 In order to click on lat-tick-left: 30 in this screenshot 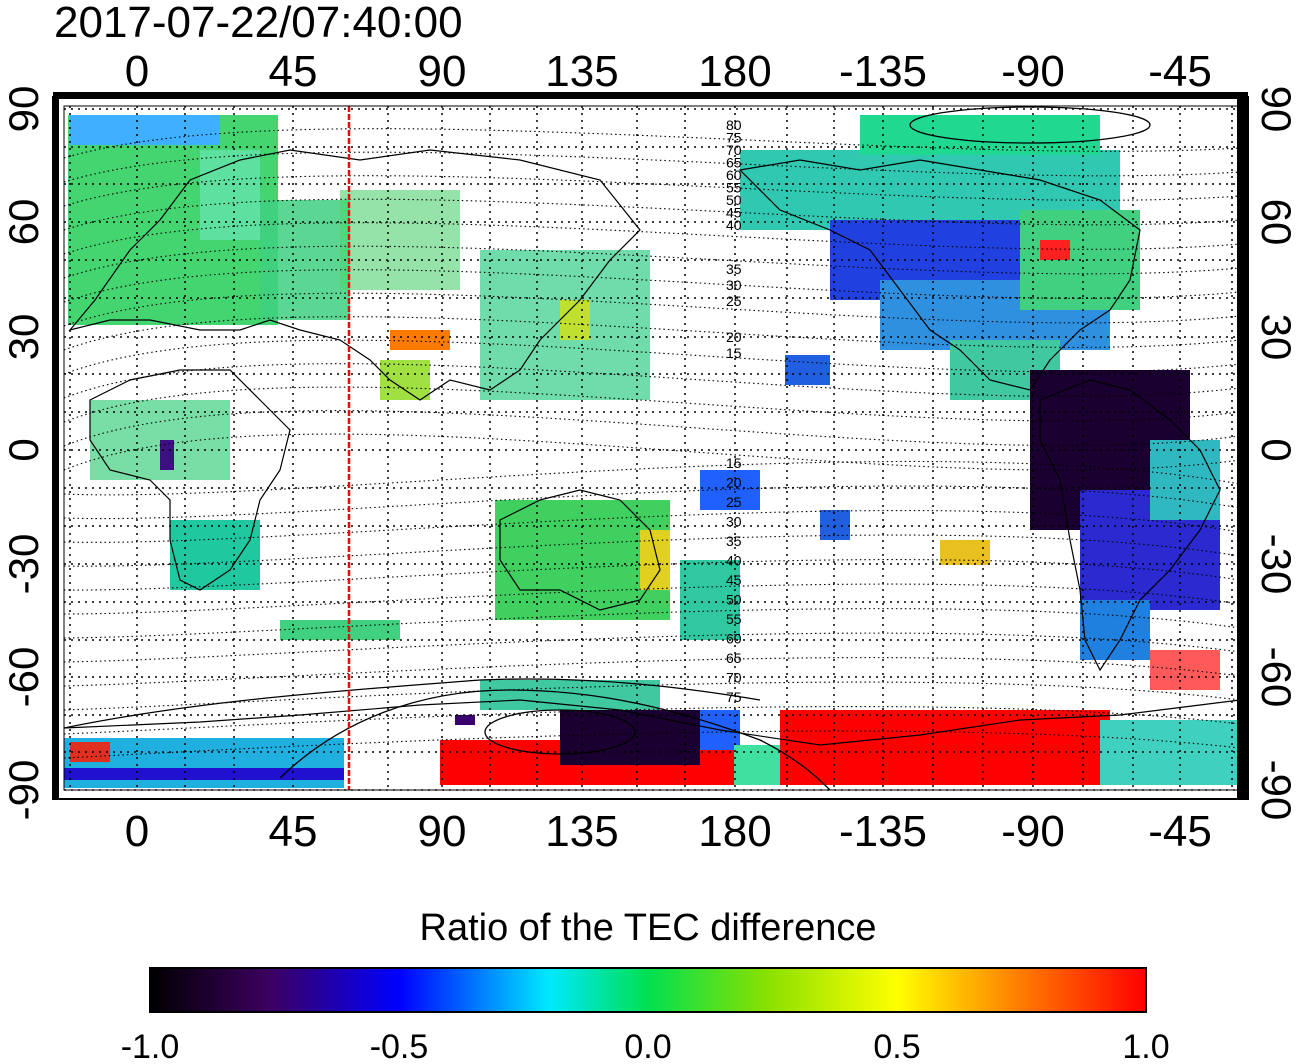, I will do `click(23, 337)`.